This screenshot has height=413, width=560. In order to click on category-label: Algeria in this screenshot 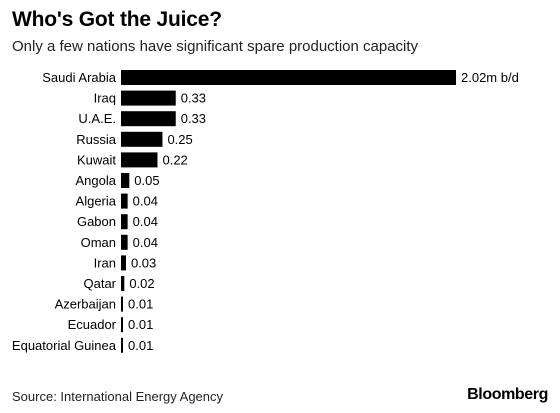, I will do `click(96, 201)`.